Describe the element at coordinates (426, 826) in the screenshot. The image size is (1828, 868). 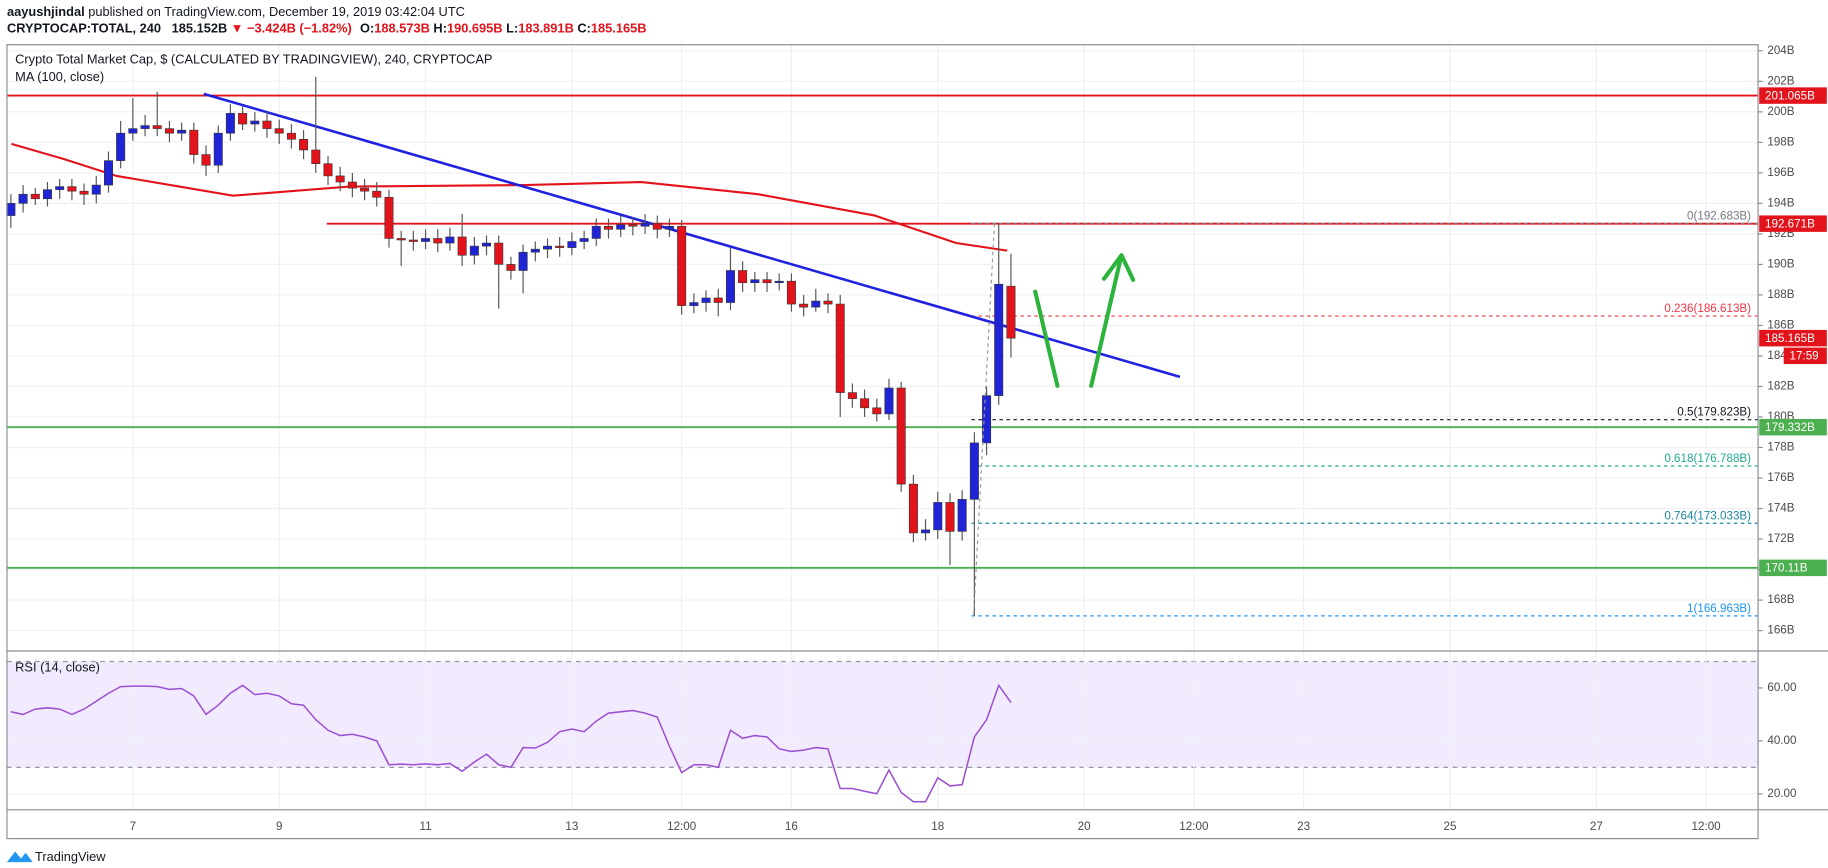
I see `x-tick-label: 11` at that location.